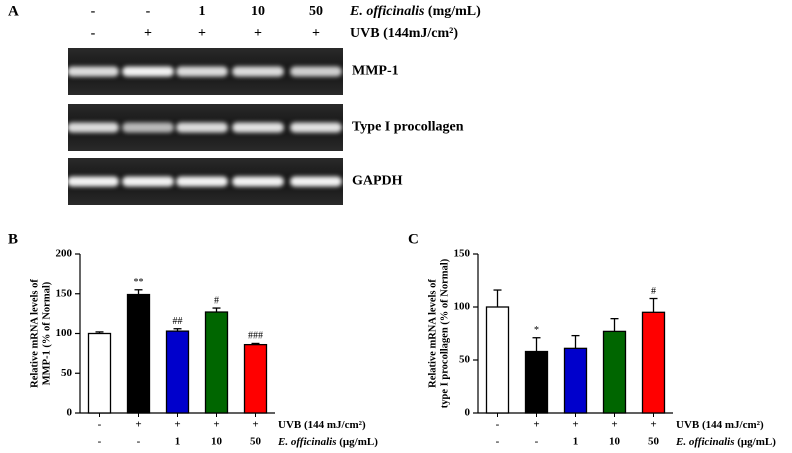 The image size is (792, 453). Describe the element at coordinates (316, 11) in the screenshot. I see `header-label: 50` at that location.